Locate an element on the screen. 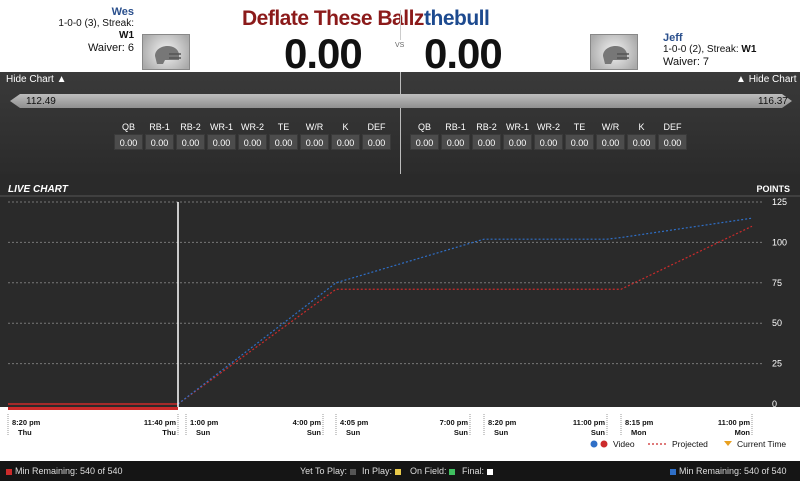 Image resolution: width=800 pixels, height=481 pixels. right-position-cell-wr-2: WR-2 0.00 is located at coordinates (548, 135).